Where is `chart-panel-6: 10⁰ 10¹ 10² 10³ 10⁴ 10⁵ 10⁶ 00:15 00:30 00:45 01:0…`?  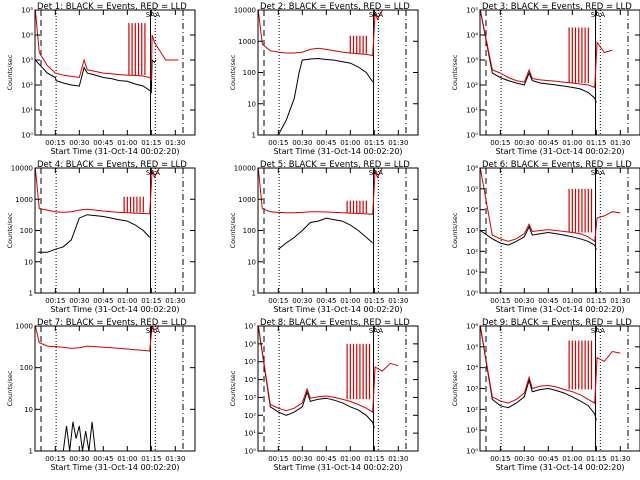
chart-panel-6: 10⁰ 10¹ 10² 10³ 10⁴ 10⁵ 10⁶ 00:15 00:30 00:45 01:0… is located at coordinates (545, 237).